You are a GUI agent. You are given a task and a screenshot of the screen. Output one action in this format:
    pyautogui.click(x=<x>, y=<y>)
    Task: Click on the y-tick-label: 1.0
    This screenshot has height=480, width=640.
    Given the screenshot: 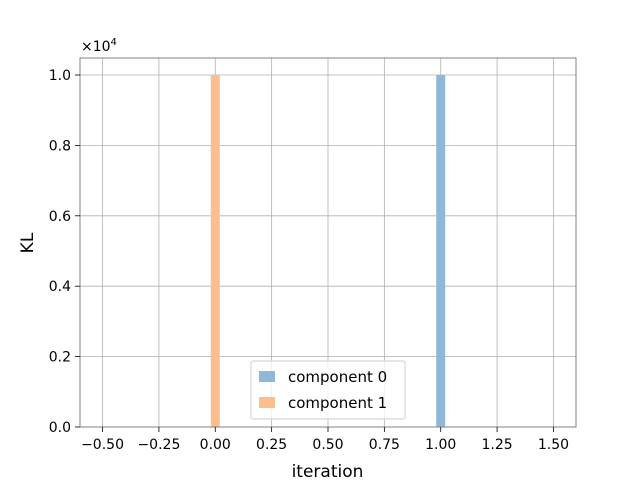 What is the action you would take?
    pyautogui.click(x=60, y=76)
    